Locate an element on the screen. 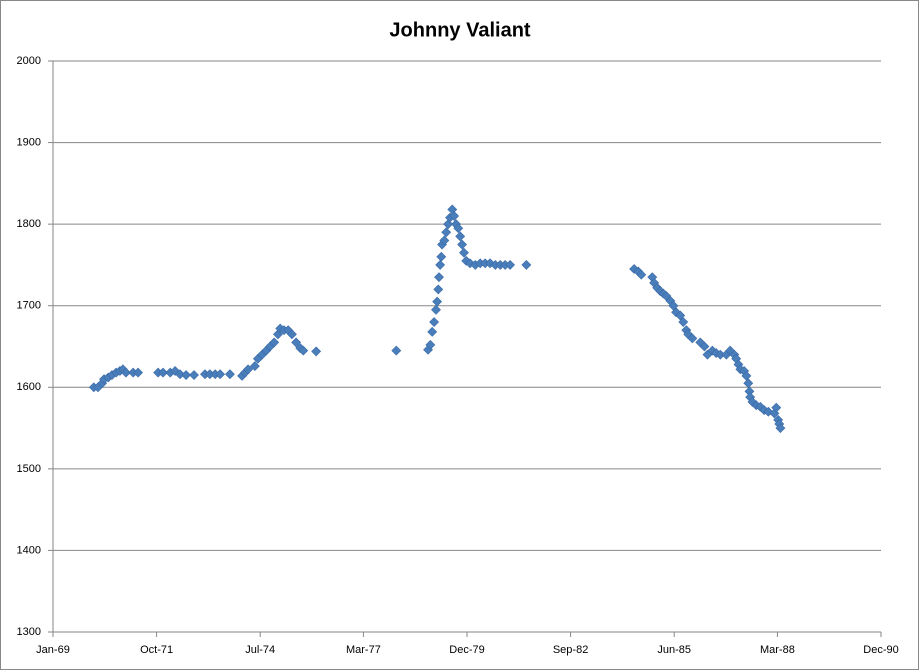  y-tick-label: 1300 is located at coordinates (29, 632).